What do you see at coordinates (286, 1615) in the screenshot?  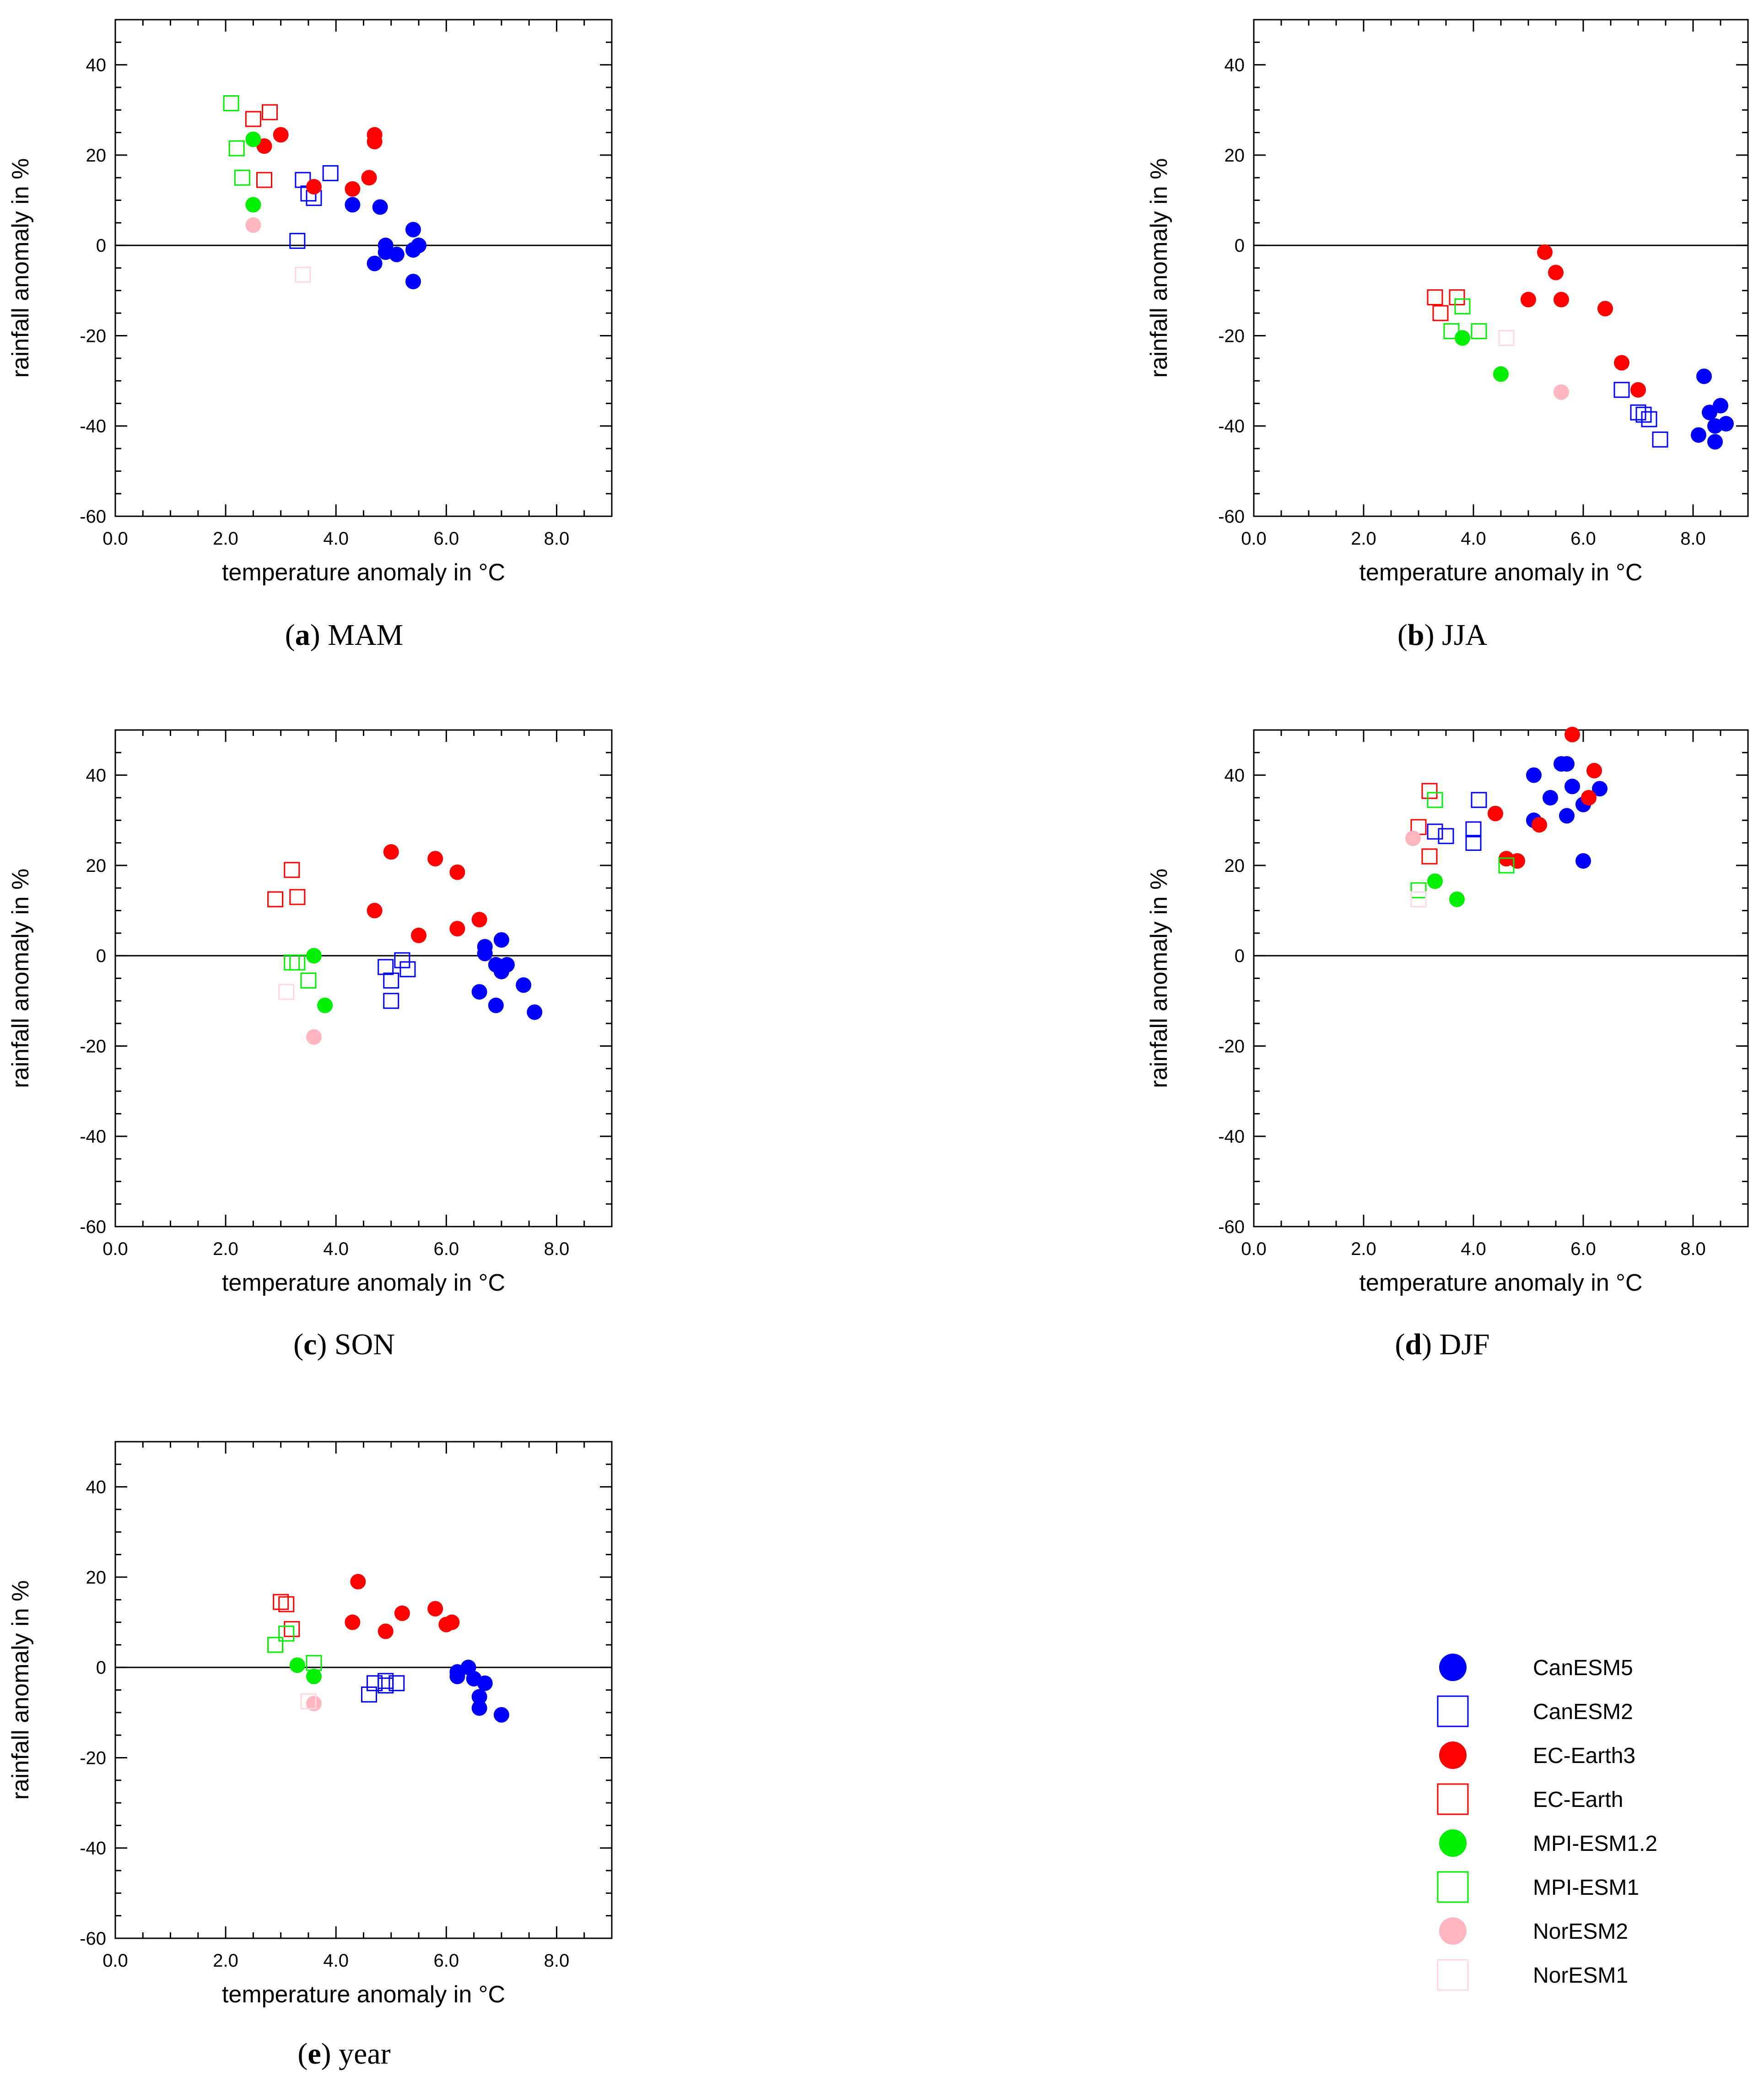 I see `series-EC-Earth` at bounding box center [286, 1615].